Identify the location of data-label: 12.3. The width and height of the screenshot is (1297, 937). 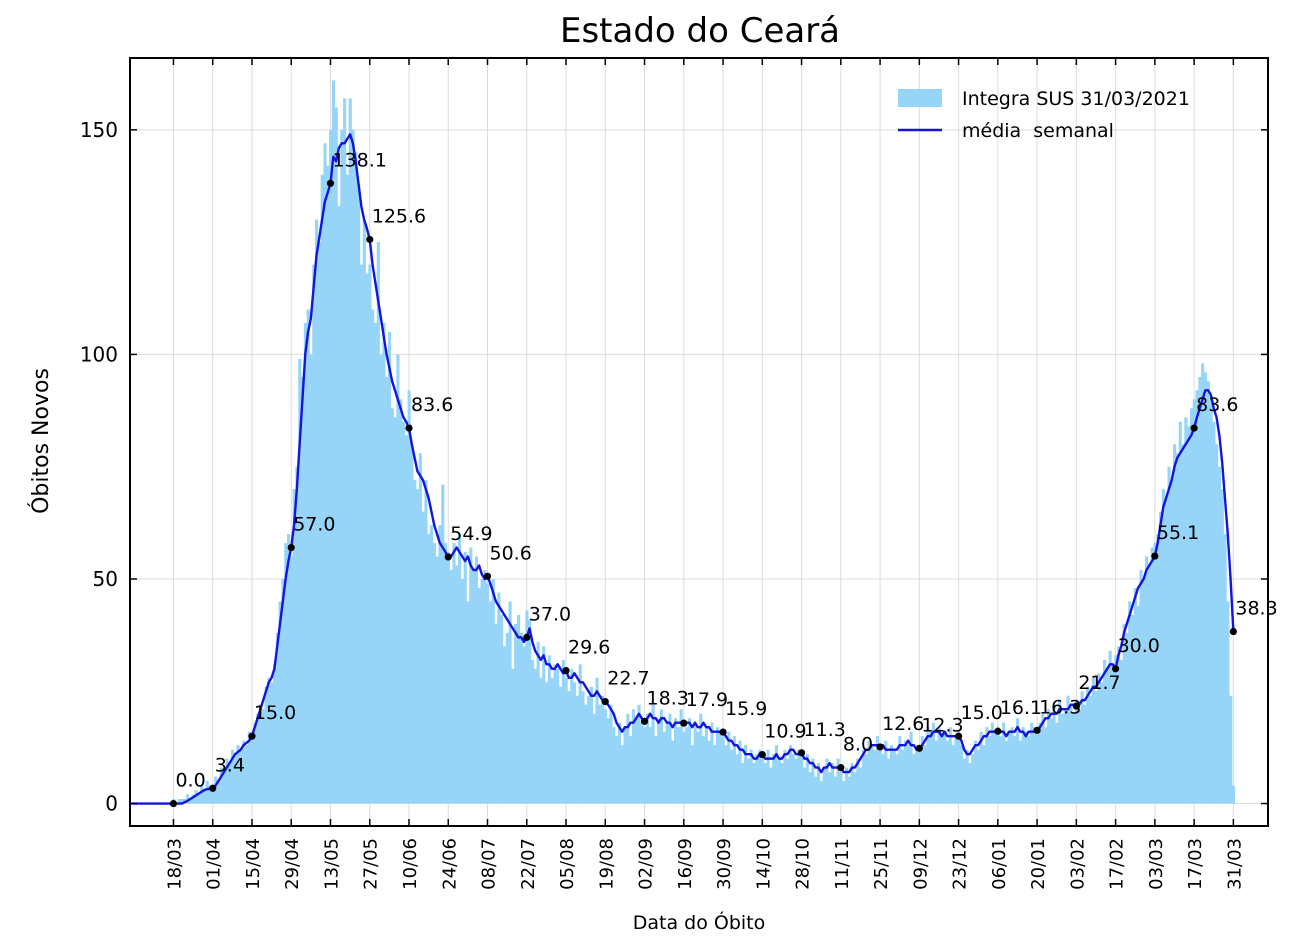
(942, 725).